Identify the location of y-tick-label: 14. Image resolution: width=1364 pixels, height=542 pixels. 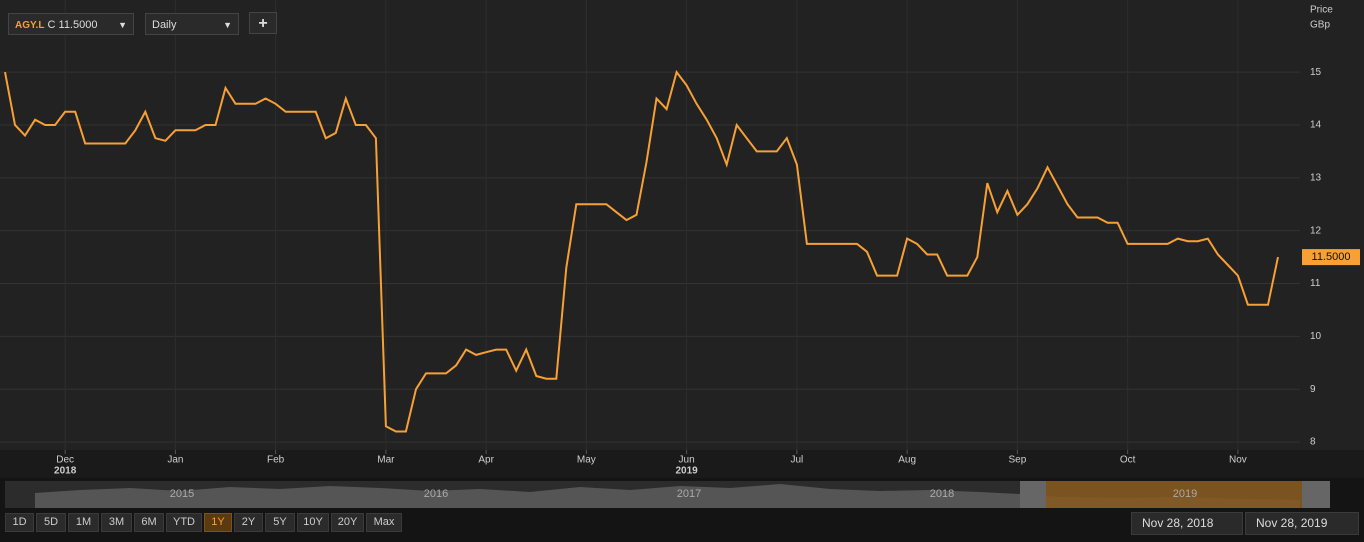
(1316, 125).